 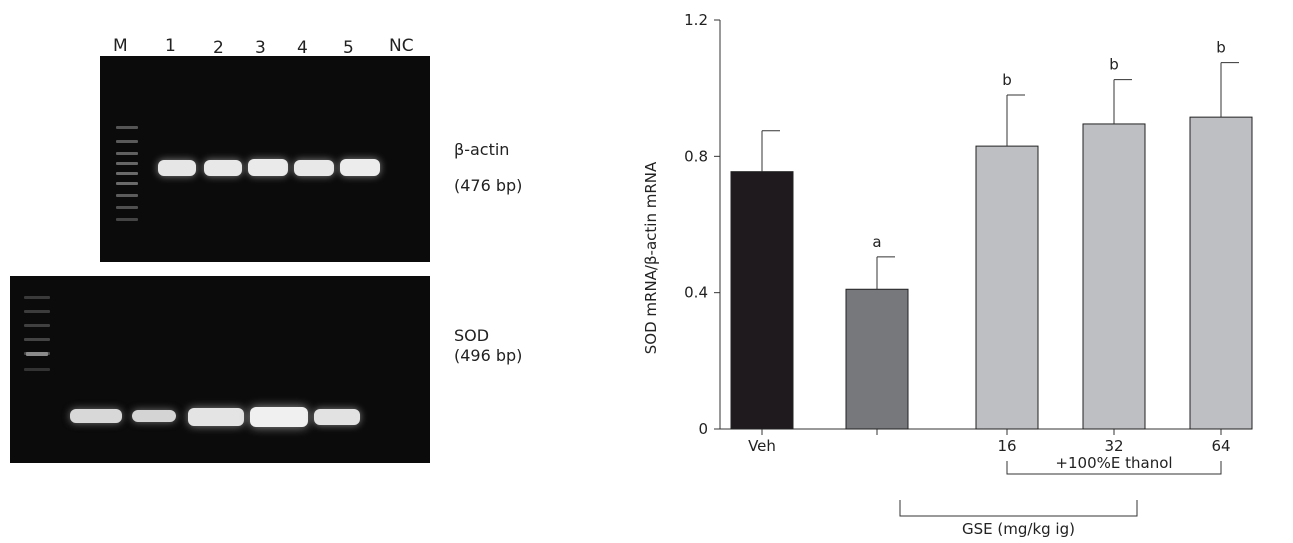 What do you see at coordinates (170, 46) in the screenshot?
I see `lane-label-1: 1` at bounding box center [170, 46].